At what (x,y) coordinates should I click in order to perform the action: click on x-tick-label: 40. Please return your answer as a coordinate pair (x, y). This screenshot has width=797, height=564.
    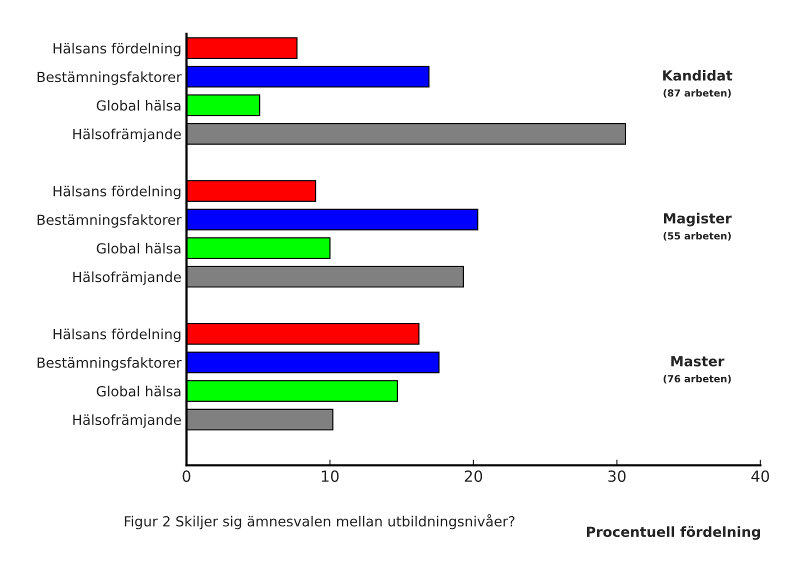
    Looking at the image, I should click on (760, 476).